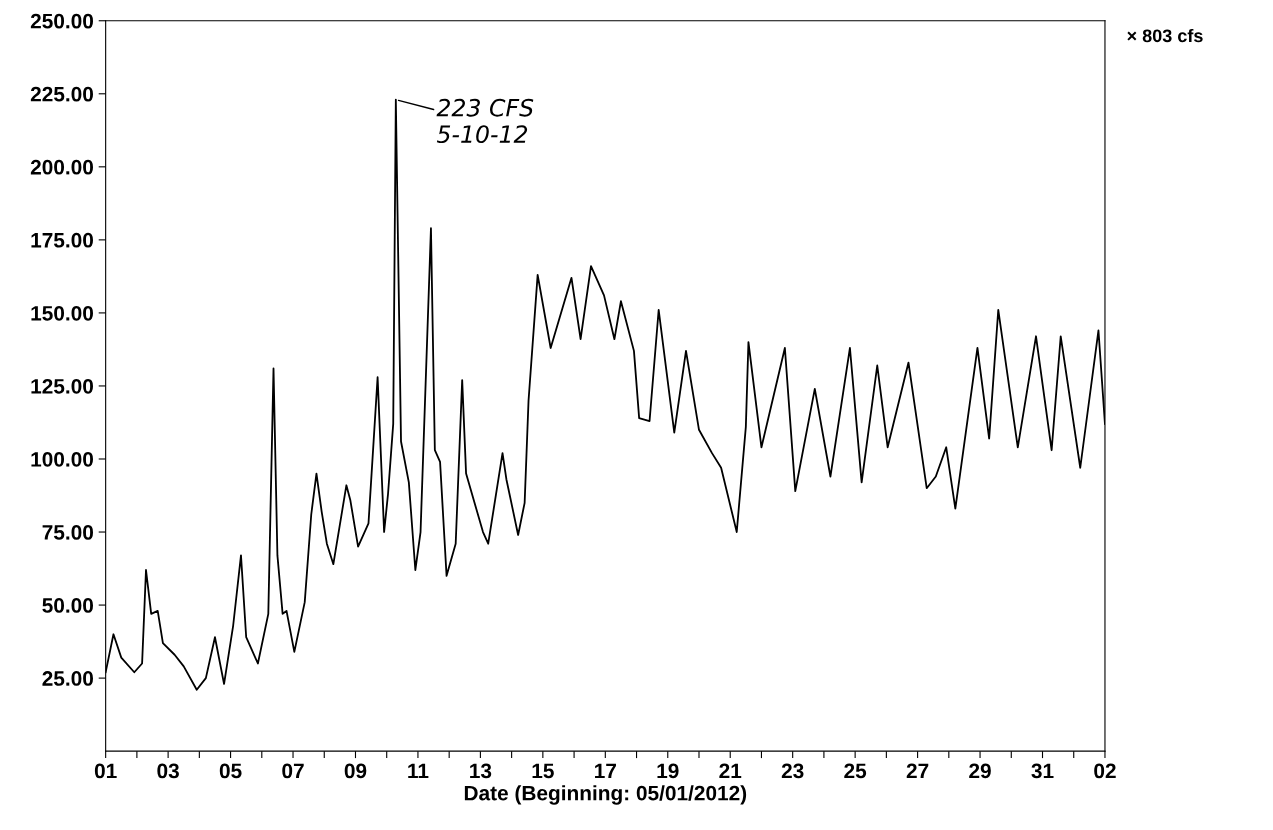  What do you see at coordinates (605, 771) in the screenshot?
I see `x-tick-label: 17` at bounding box center [605, 771].